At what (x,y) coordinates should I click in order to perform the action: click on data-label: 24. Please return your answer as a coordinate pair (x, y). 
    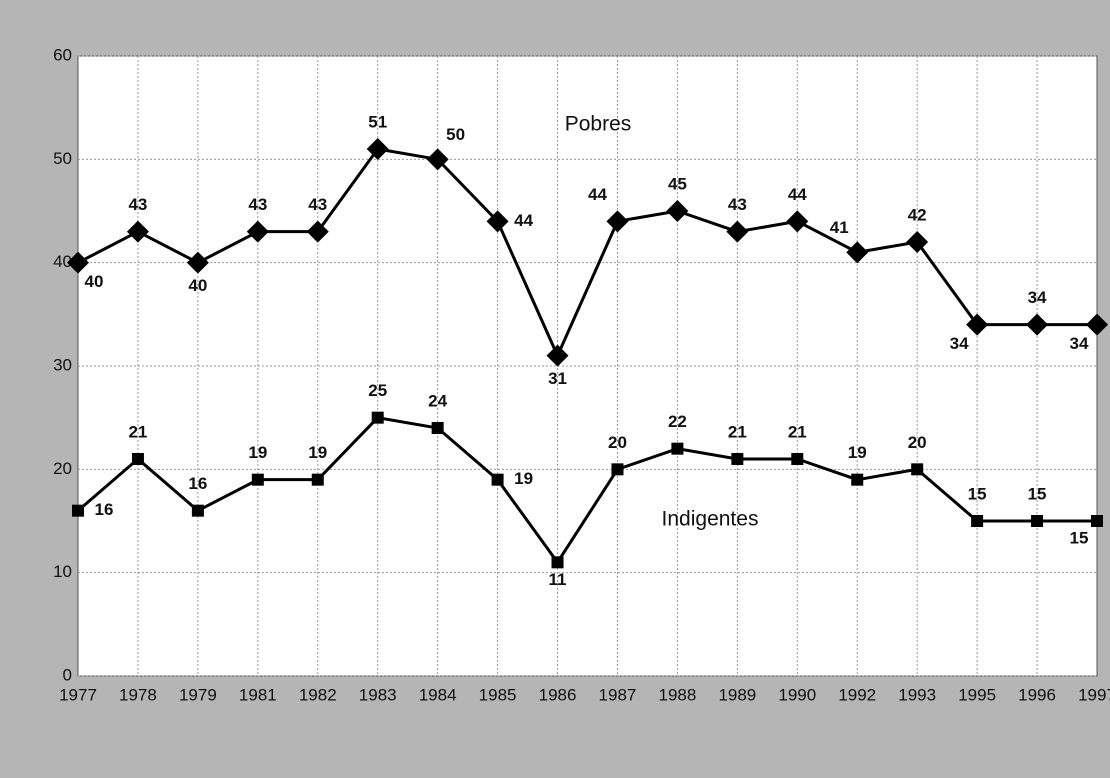
    Looking at the image, I should click on (437, 400).